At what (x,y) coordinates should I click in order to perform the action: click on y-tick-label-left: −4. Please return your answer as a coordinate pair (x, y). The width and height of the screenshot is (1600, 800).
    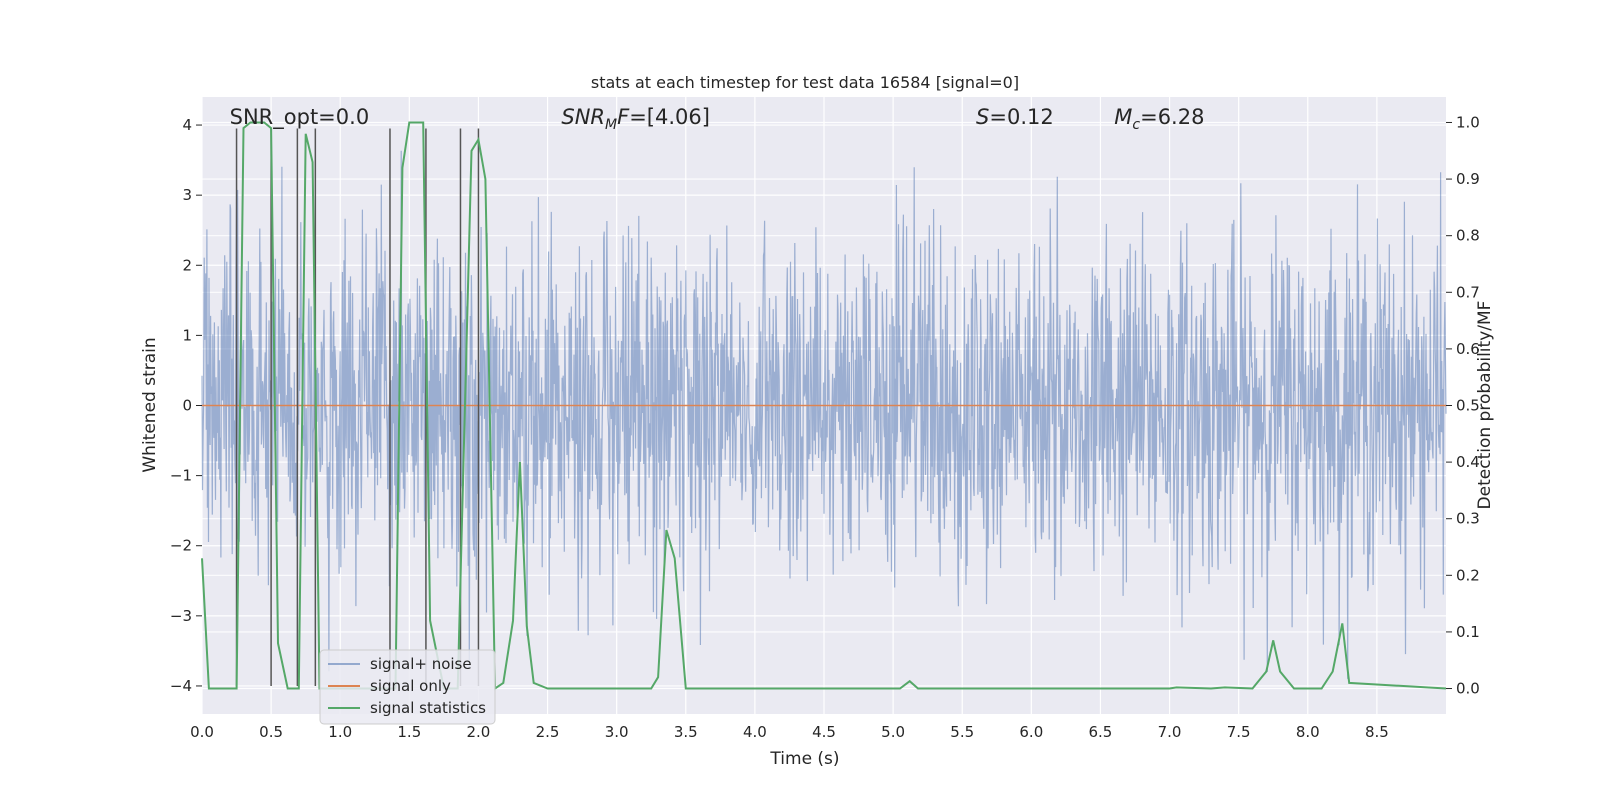
    Looking at the image, I should click on (181, 686).